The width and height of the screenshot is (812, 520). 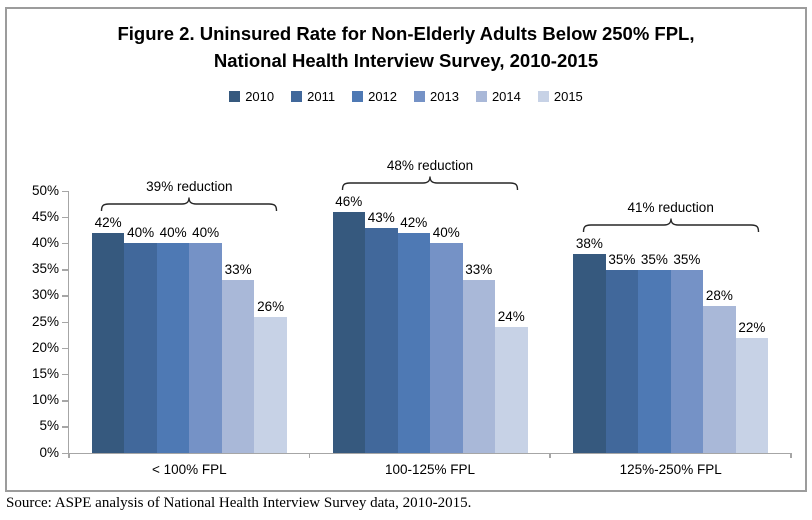 What do you see at coordinates (270, 376) in the screenshot?
I see `bar-2015: 26%` at bounding box center [270, 376].